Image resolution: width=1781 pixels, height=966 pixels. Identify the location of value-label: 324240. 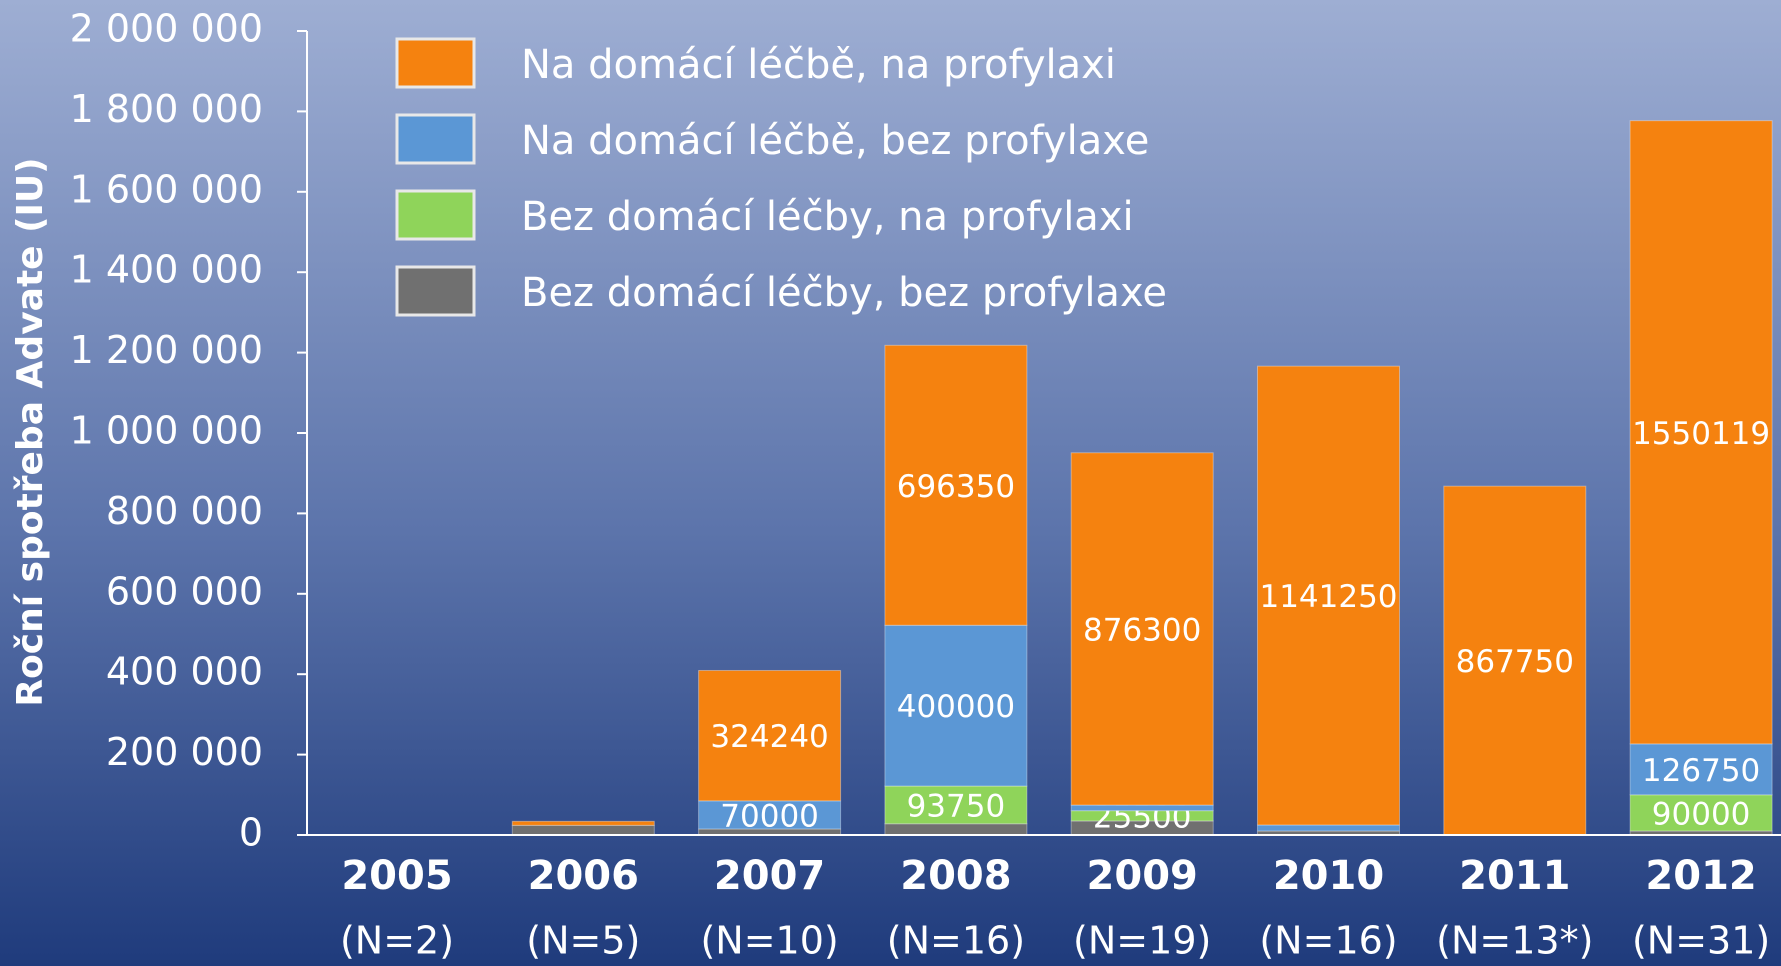
(769, 737).